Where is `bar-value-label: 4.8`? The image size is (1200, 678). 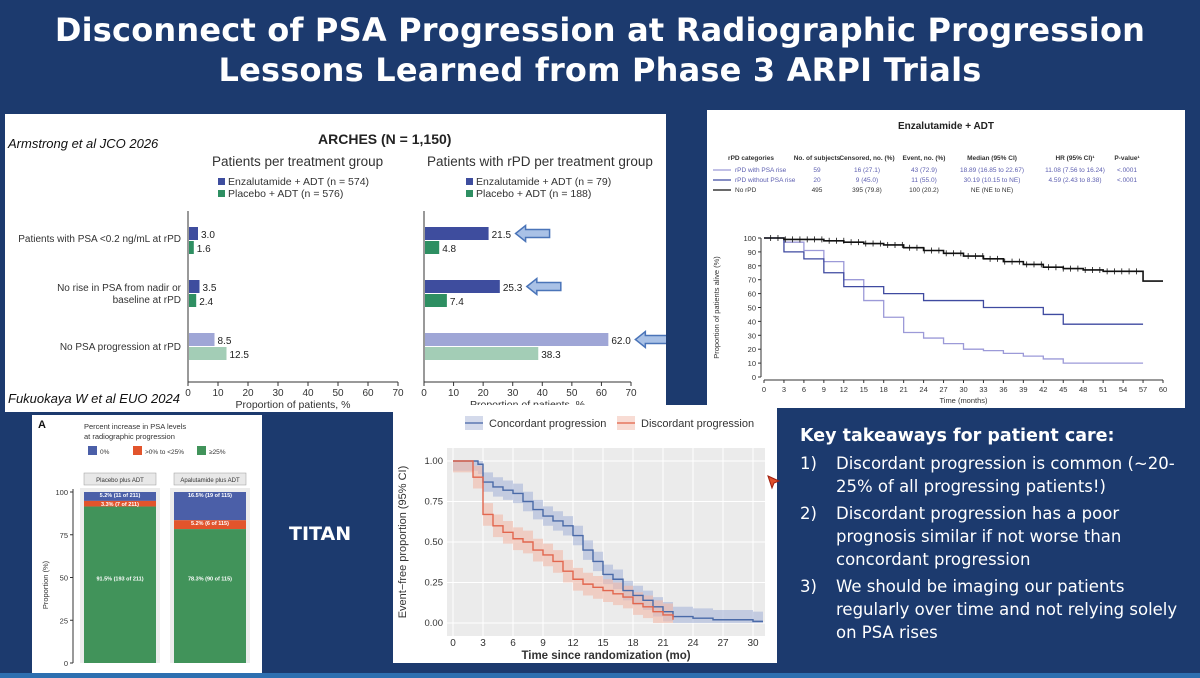
bar-value-label: 4.8 is located at coordinates (449, 249).